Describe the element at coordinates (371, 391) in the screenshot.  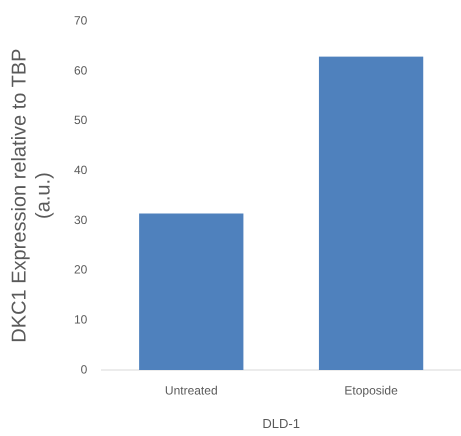
I see `x-tick-label: Etoposide` at that location.